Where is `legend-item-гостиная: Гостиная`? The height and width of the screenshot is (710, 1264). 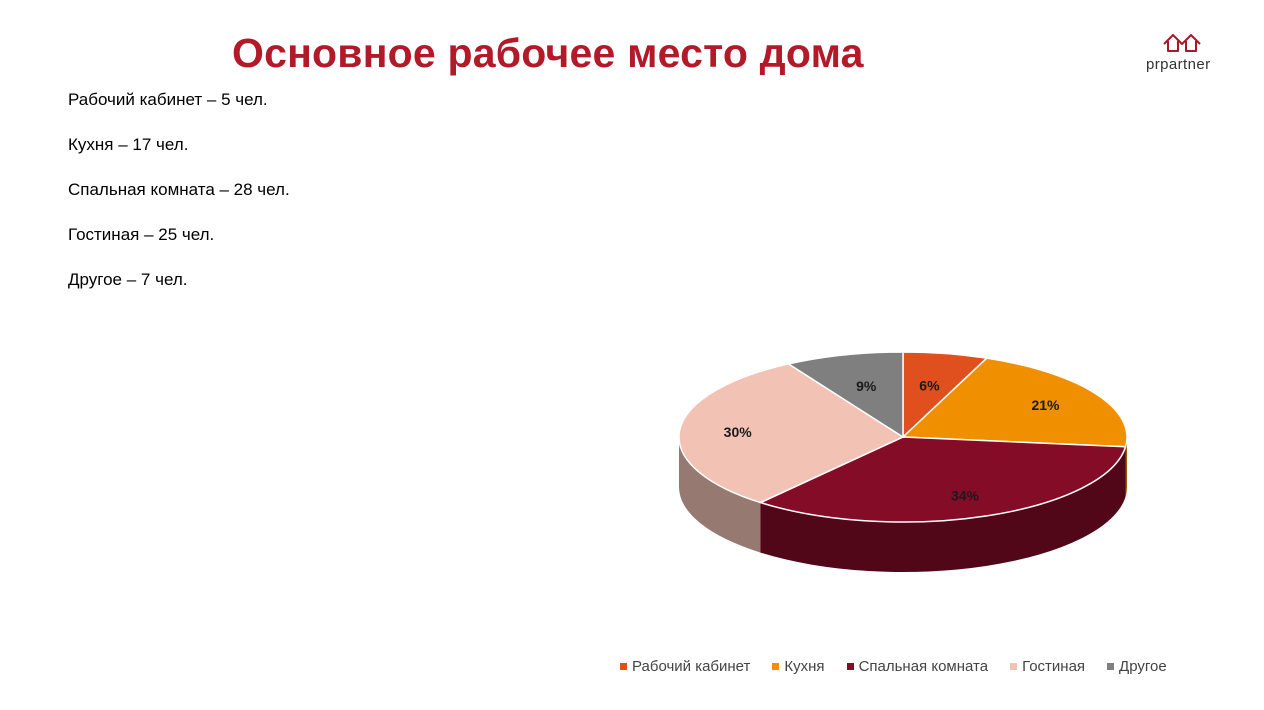
legend-item-гостиная: Гостиная is located at coordinates (1047, 666).